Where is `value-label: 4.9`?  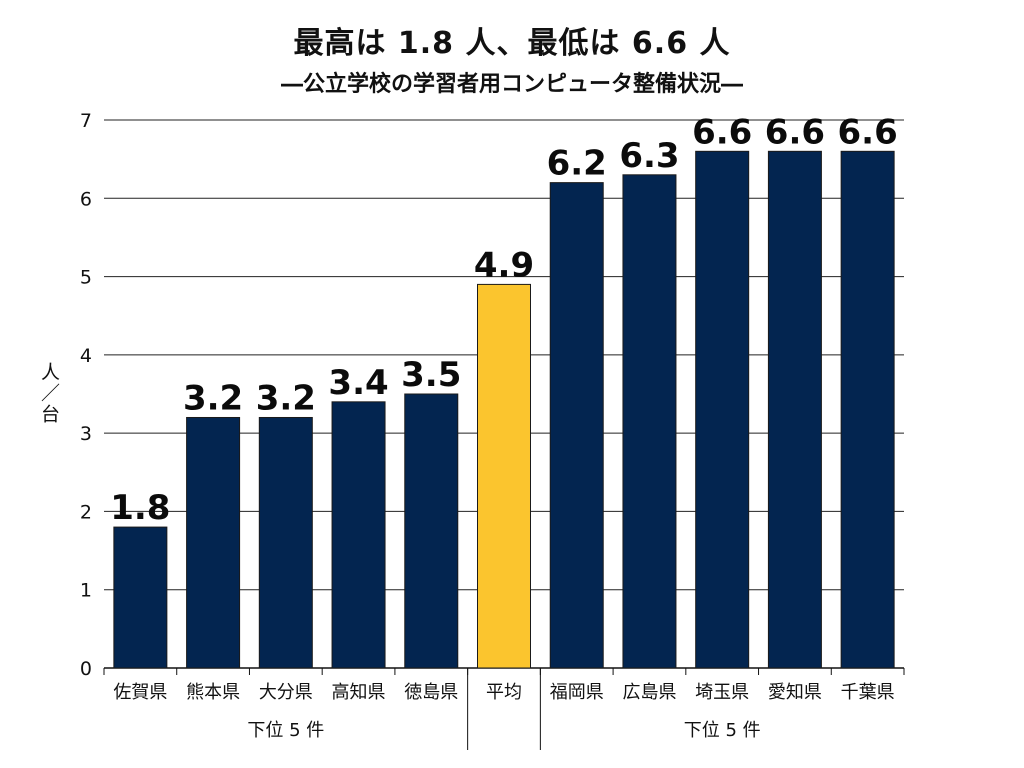
value-label: 4.9 is located at coordinates (504, 265).